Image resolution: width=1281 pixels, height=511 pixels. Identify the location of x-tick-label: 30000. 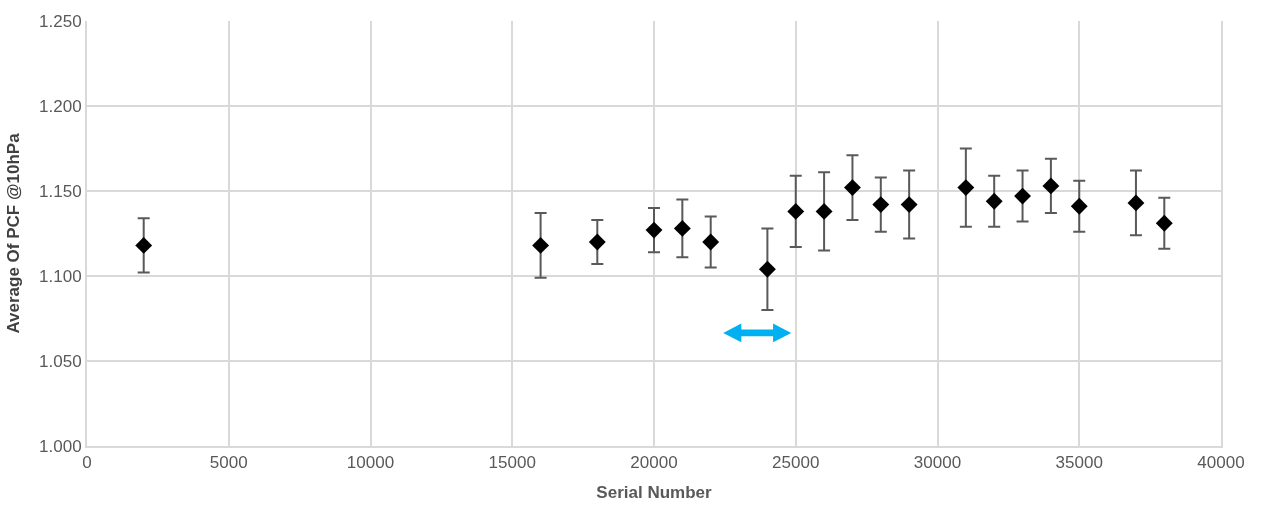
(937, 463).